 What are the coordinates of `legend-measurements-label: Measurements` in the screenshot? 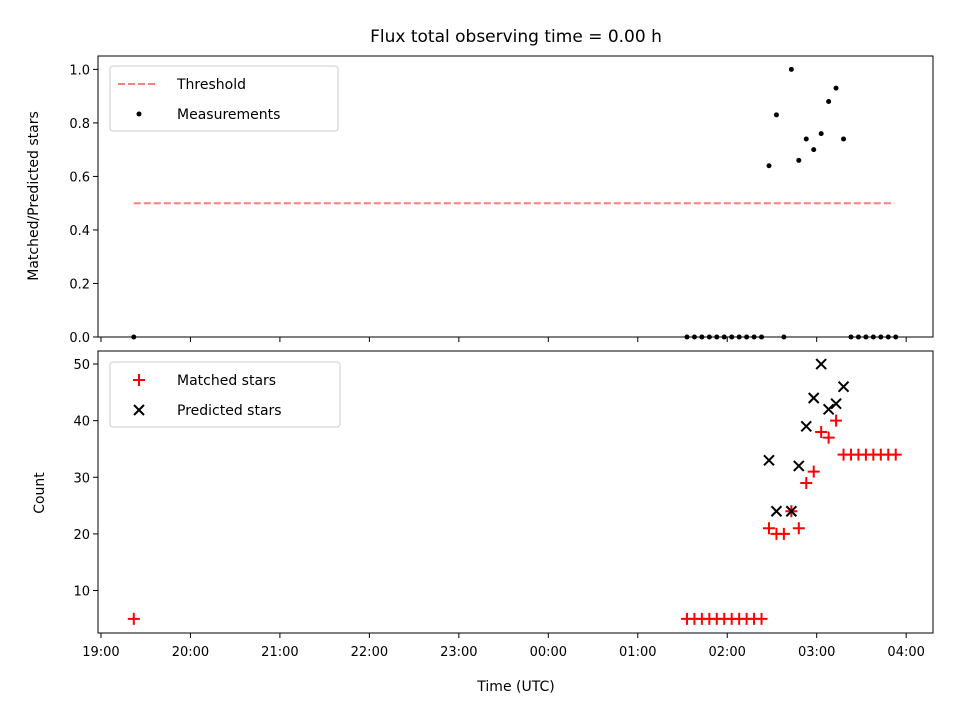 It's located at (228, 115).